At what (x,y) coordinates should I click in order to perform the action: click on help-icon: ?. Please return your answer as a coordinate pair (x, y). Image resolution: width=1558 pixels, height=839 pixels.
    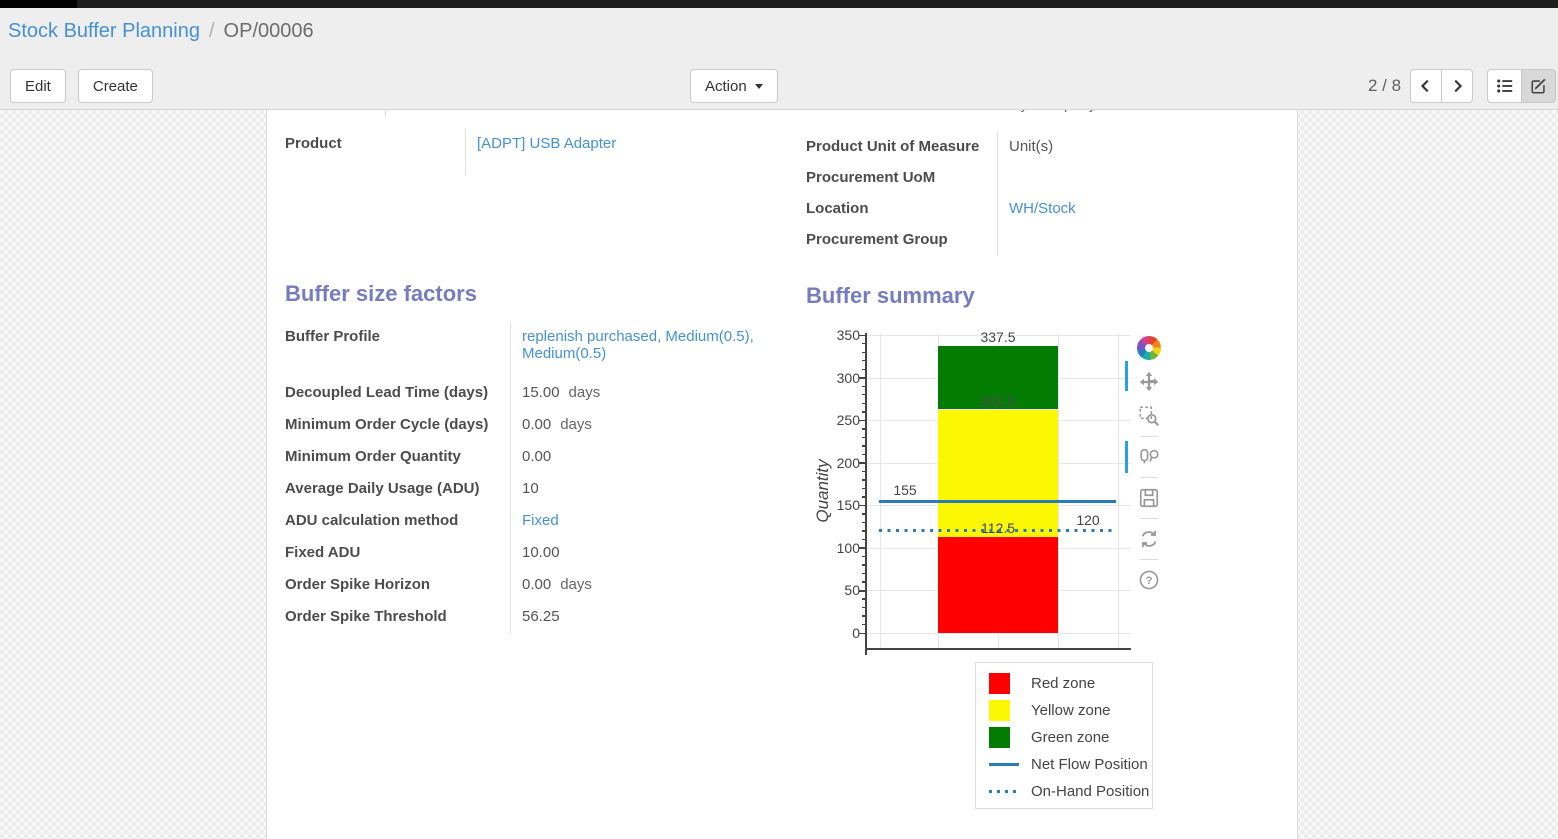
    Looking at the image, I should click on (1149, 580).